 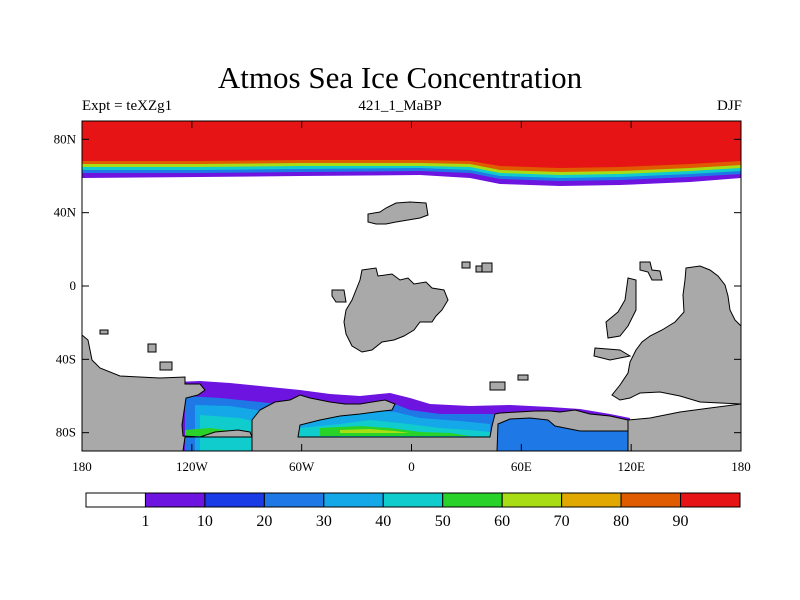 I want to click on colorbar-level-label: 20, so click(x=264, y=521).